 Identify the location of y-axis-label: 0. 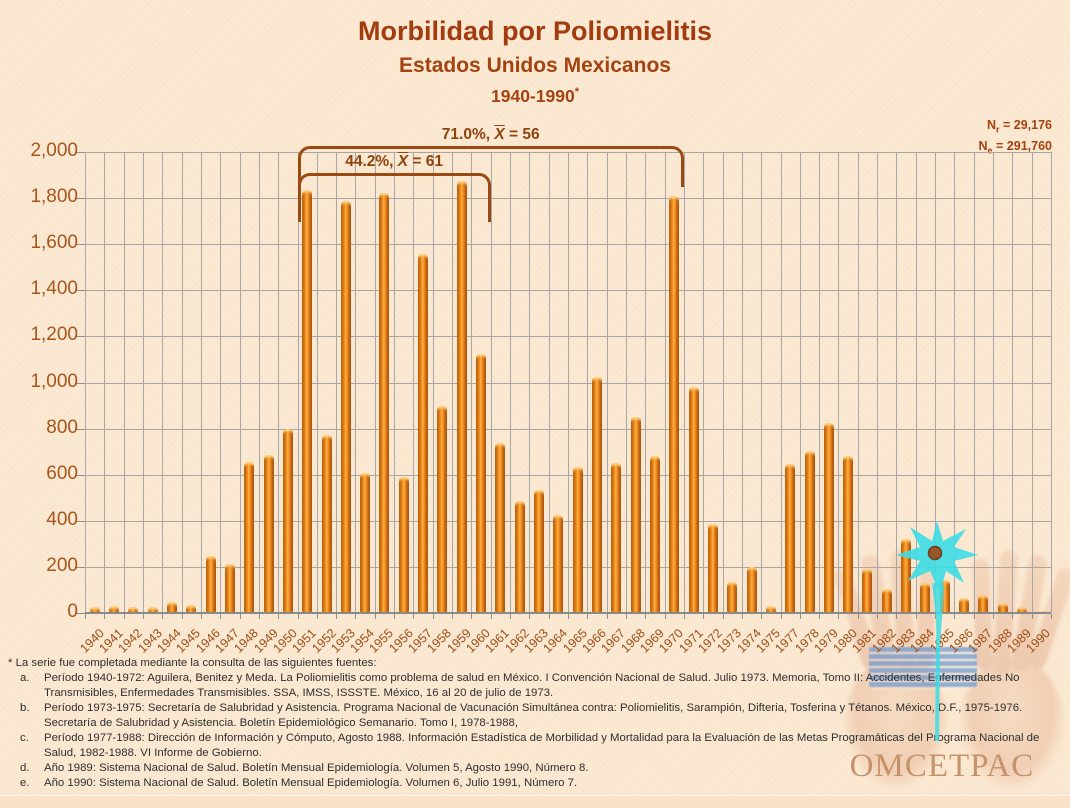
(72, 611).